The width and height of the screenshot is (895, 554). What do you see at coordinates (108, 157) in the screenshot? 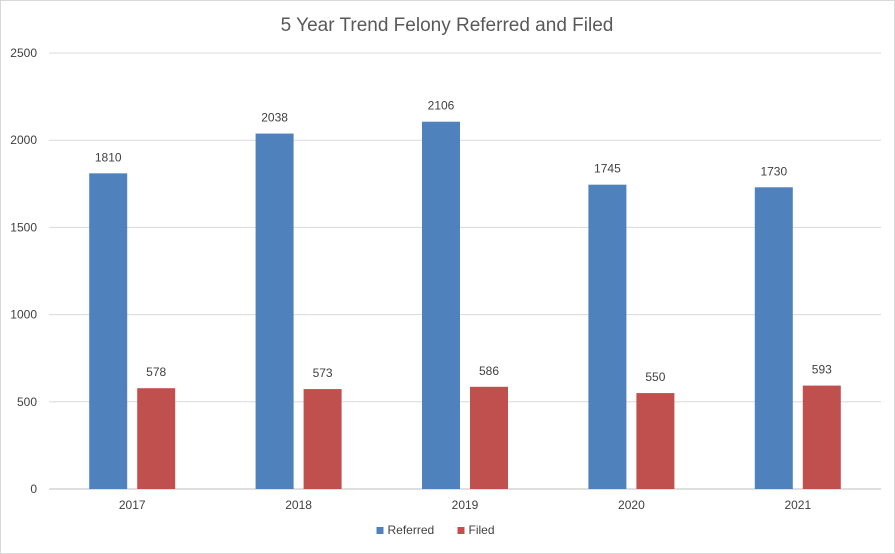
I see `data-label-referred-2017: 1810` at bounding box center [108, 157].